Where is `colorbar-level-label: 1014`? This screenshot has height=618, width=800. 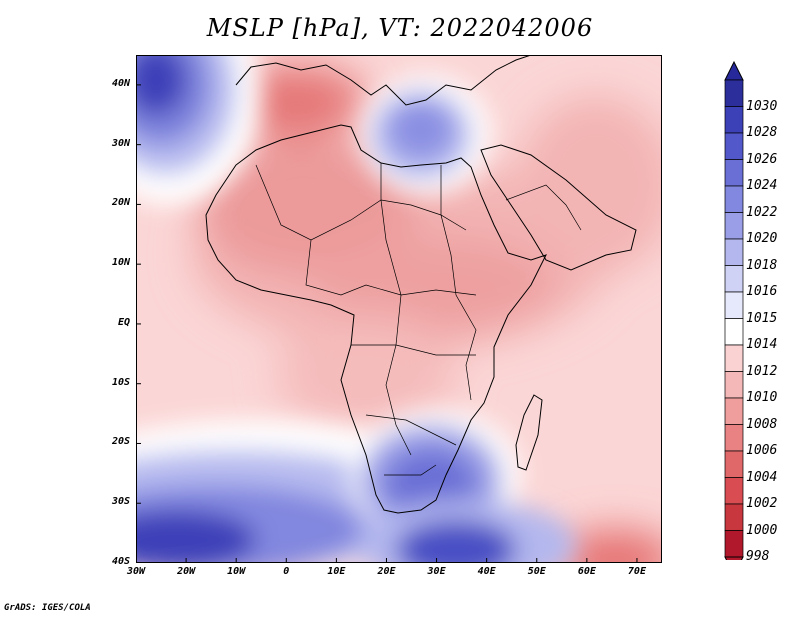
colorbar-level-label: 1014 is located at coordinates (762, 344).